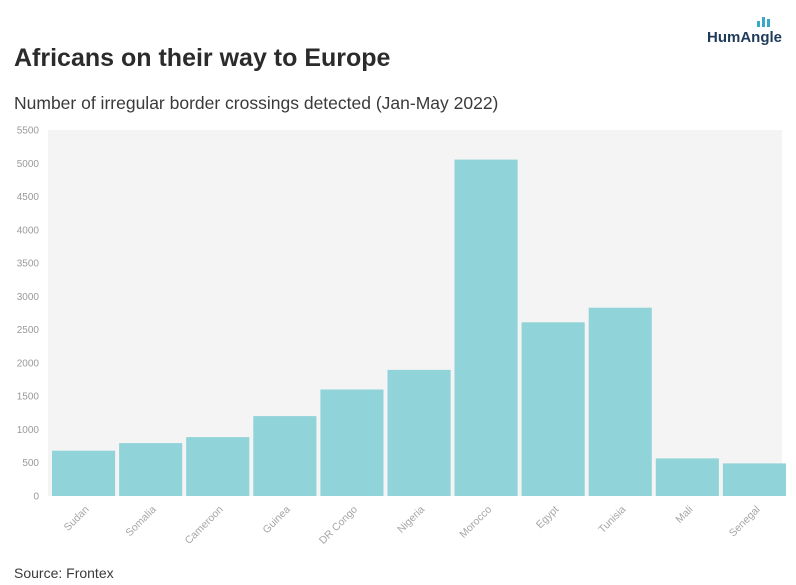 The height and width of the screenshot is (585, 796). What do you see at coordinates (352, 442) in the screenshot?
I see `bar-dr-congo` at bounding box center [352, 442].